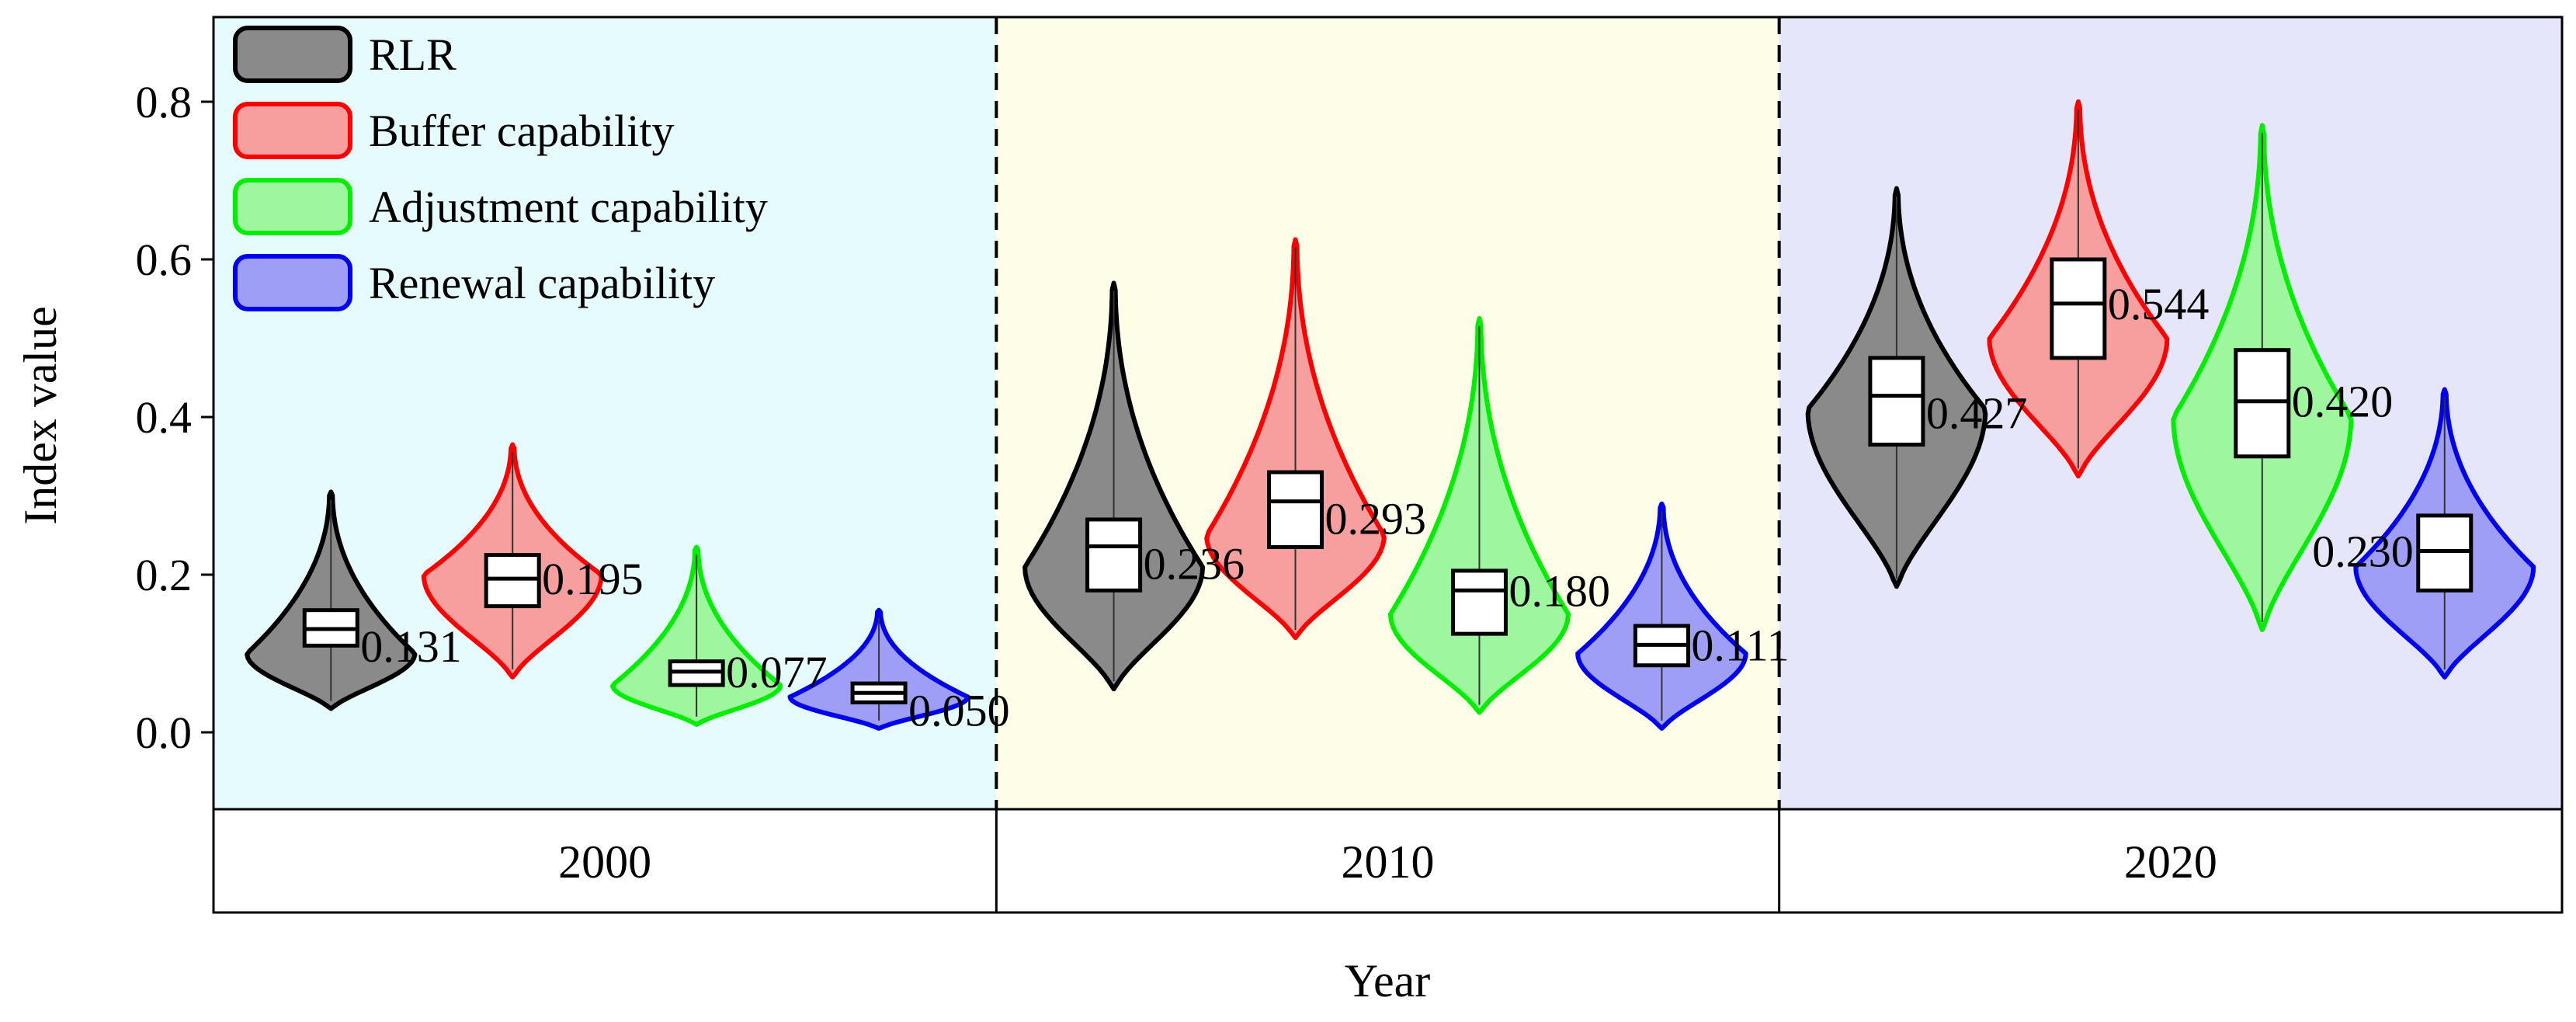 Image resolution: width=2576 pixels, height=1022 pixels. I want to click on legend-item-buffer-capability: Buffer capability, so click(454, 130).